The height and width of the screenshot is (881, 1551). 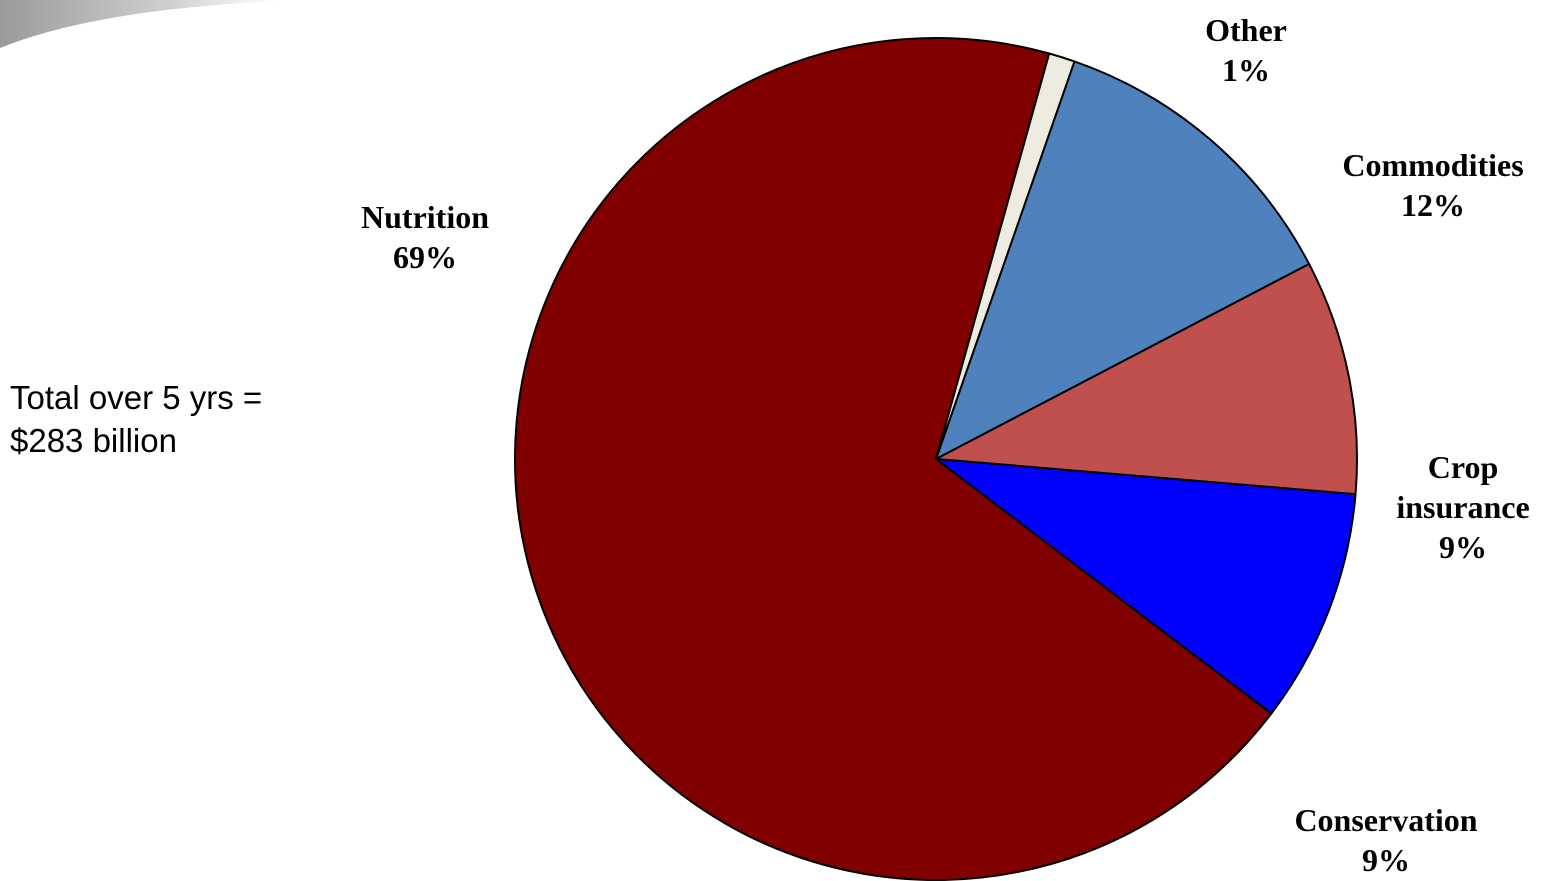 What do you see at coordinates (425, 257) in the screenshot?
I see `slice-label-nutrition-pct: 69%` at bounding box center [425, 257].